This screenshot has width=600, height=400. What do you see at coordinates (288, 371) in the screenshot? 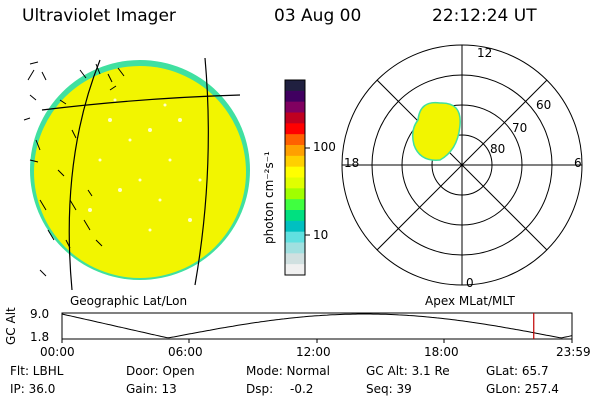
I see `status-mode: Mode: Normal` at bounding box center [288, 371].